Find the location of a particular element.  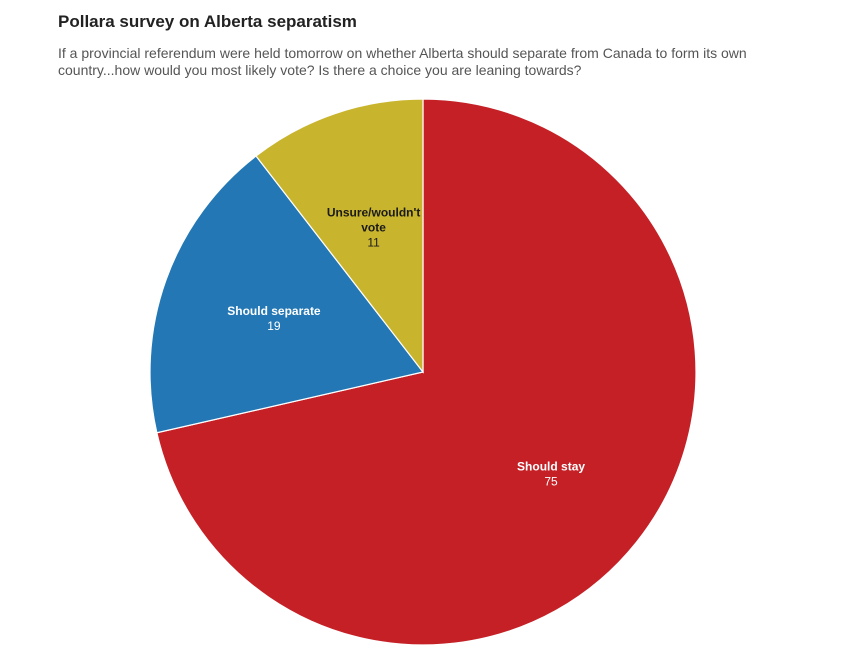

slice-label-name: Should separate is located at coordinates (274, 311).